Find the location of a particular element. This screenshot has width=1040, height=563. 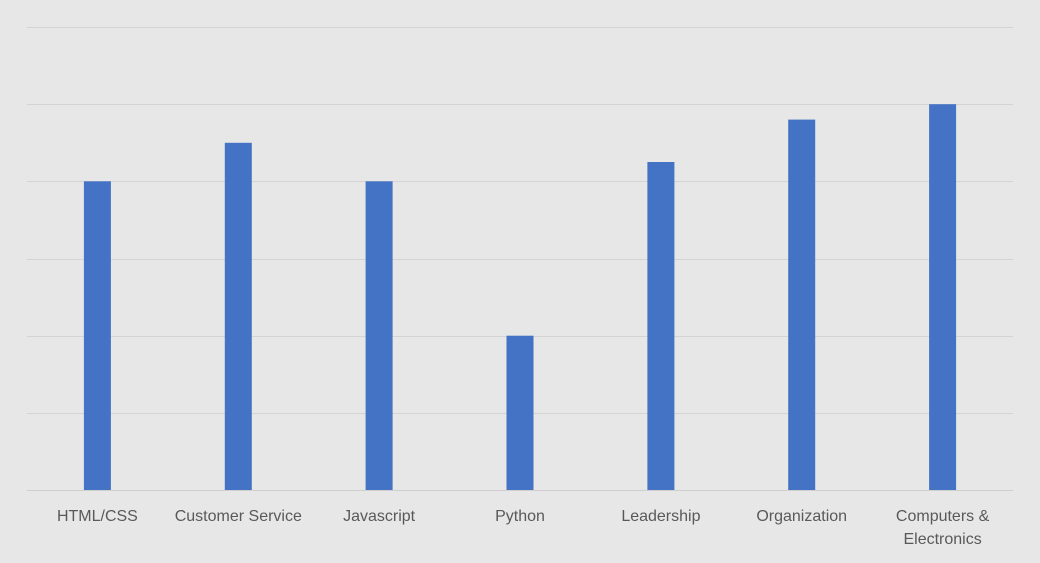

x-tick-label: Python is located at coordinates (520, 516).